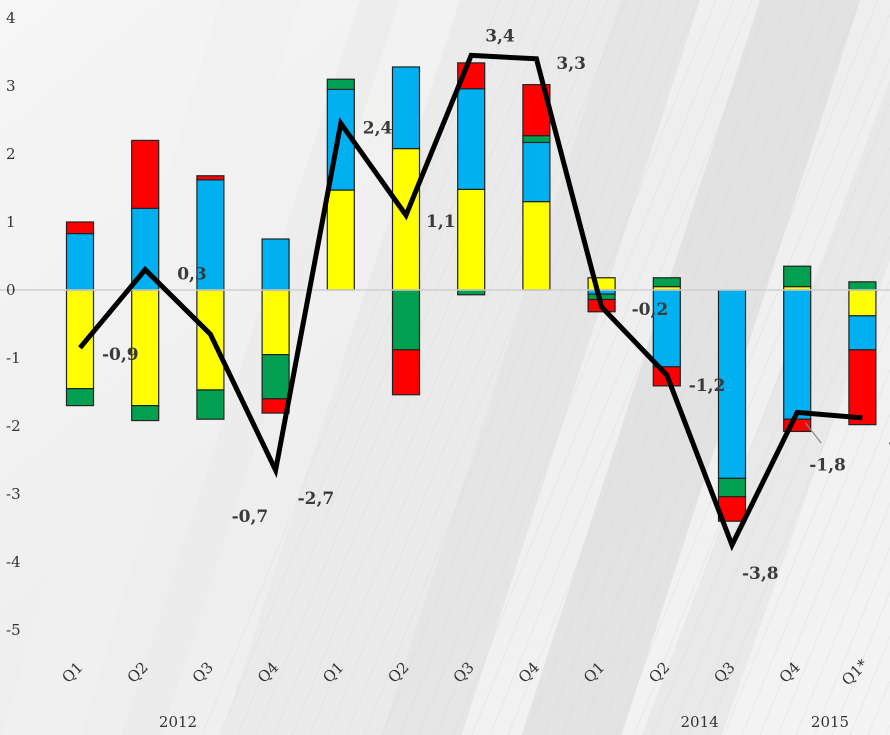 This screenshot has width=890, height=735. Describe the element at coordinates (13, 494) in the screenshot. I see `y-tick-label: -3` at that location.